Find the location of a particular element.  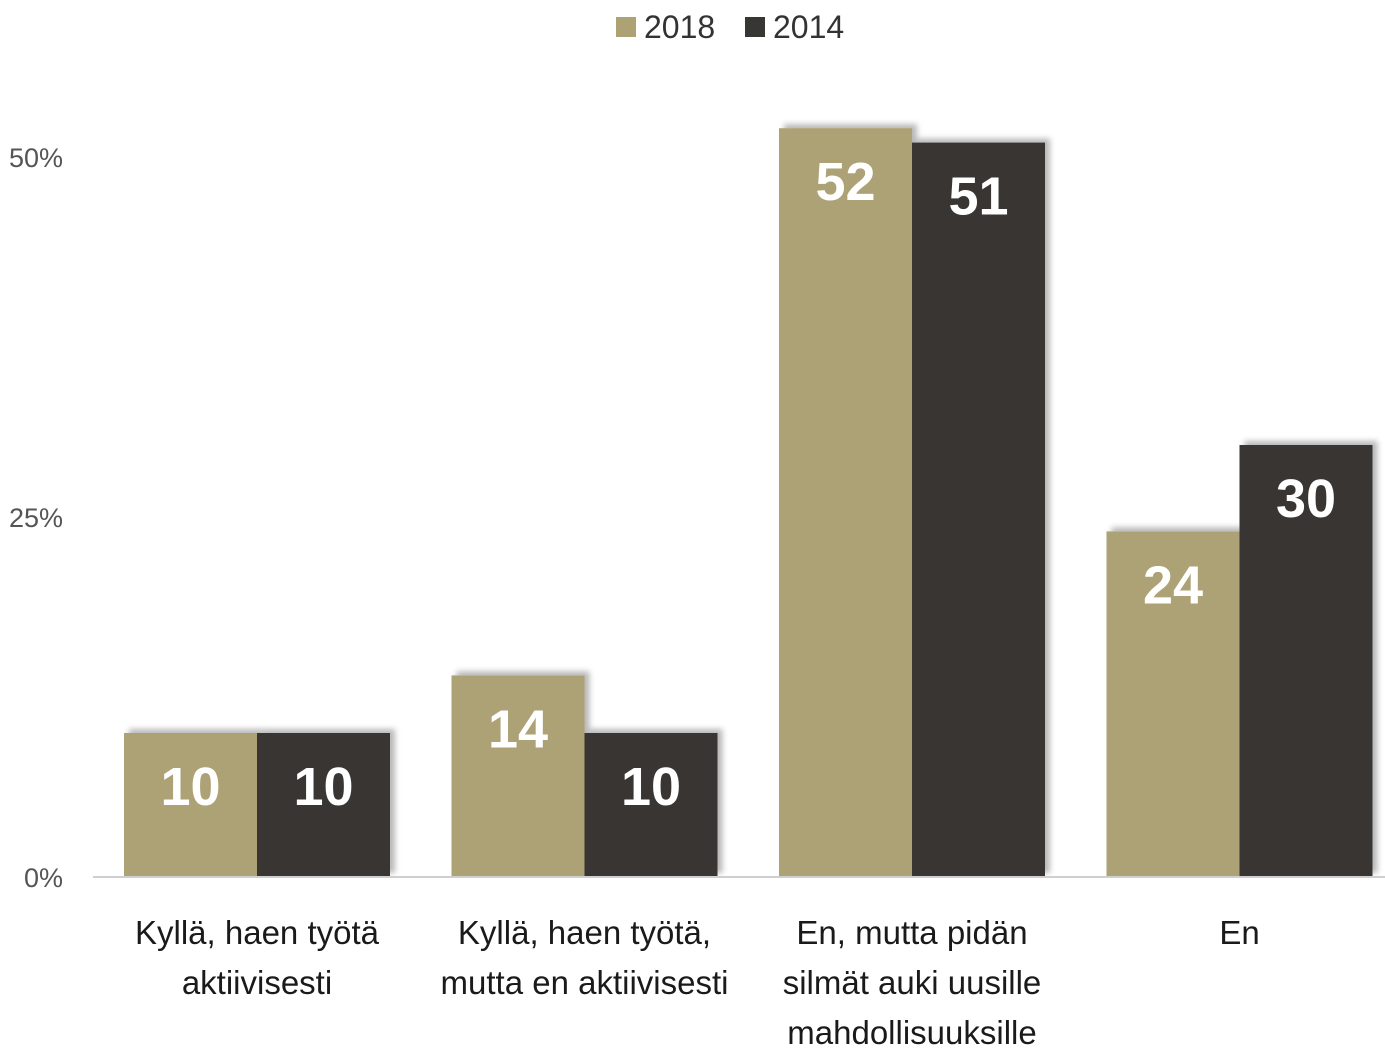

y-axis: 0% 25% 50% is located at coordinates (36, 518).